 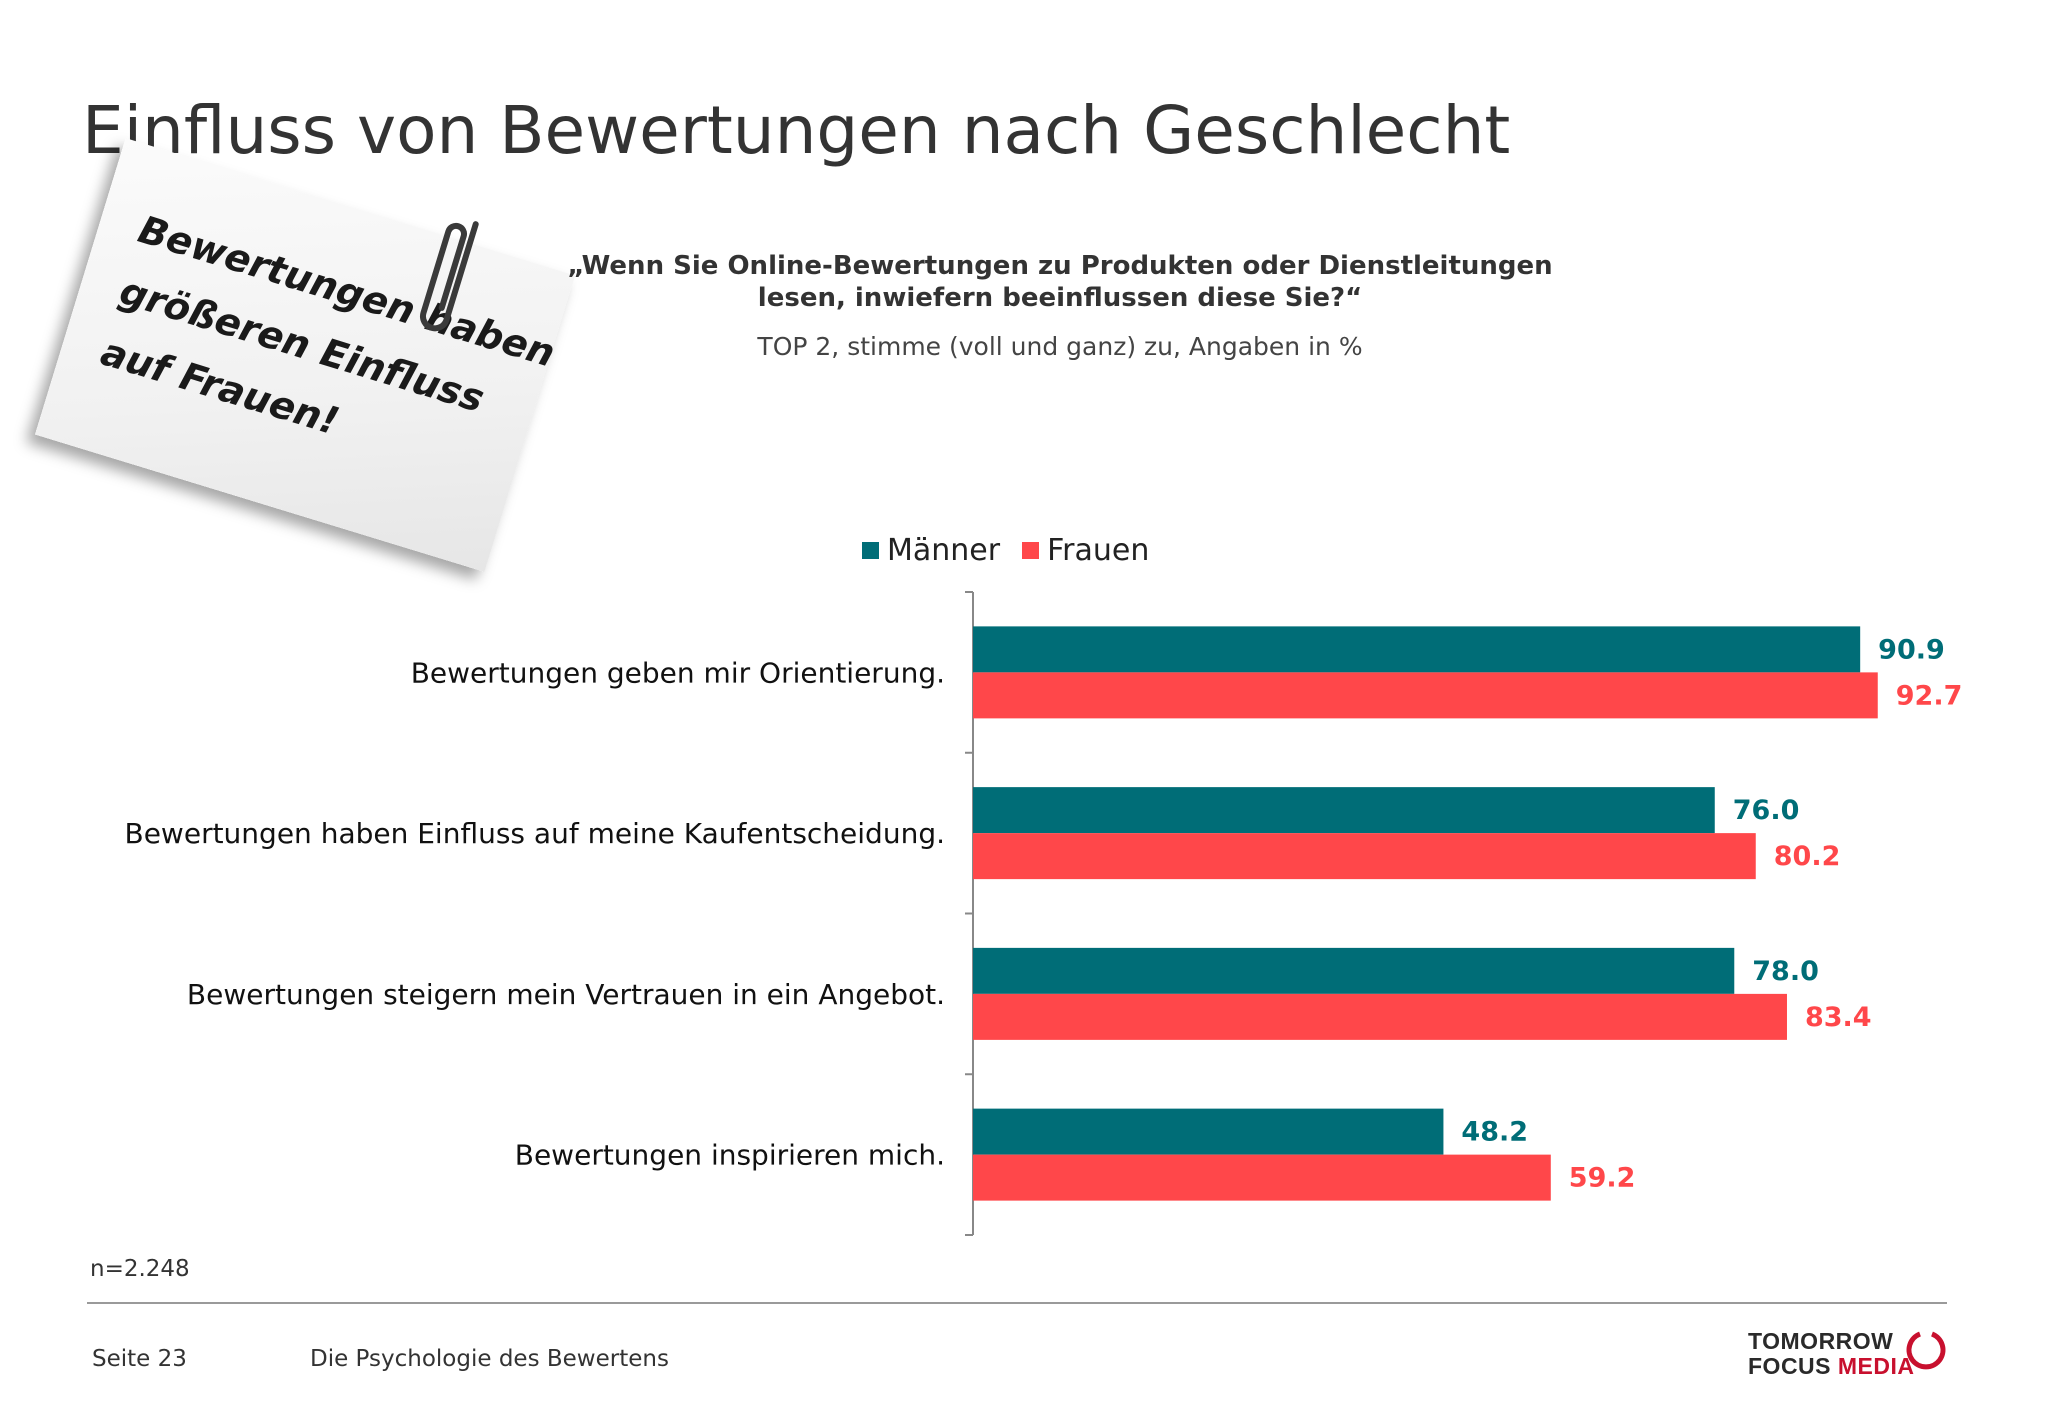 What do you see at coordinates (1017, 1303) in the screenshot?
I see `footer-divider` at bounding box center [1017, 1303].